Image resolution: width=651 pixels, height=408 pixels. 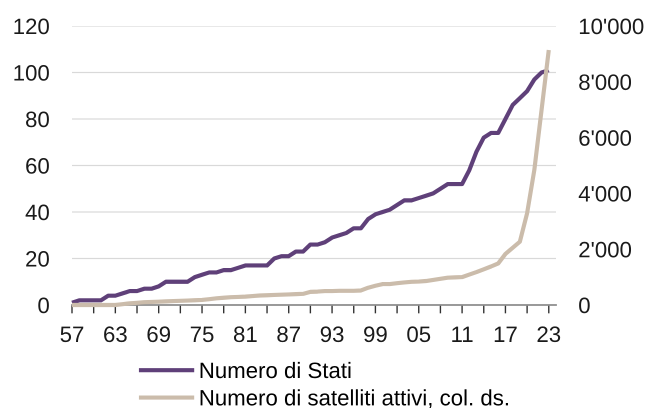 I want to click on y-tick-label: 120, so click(x=31, y=26).